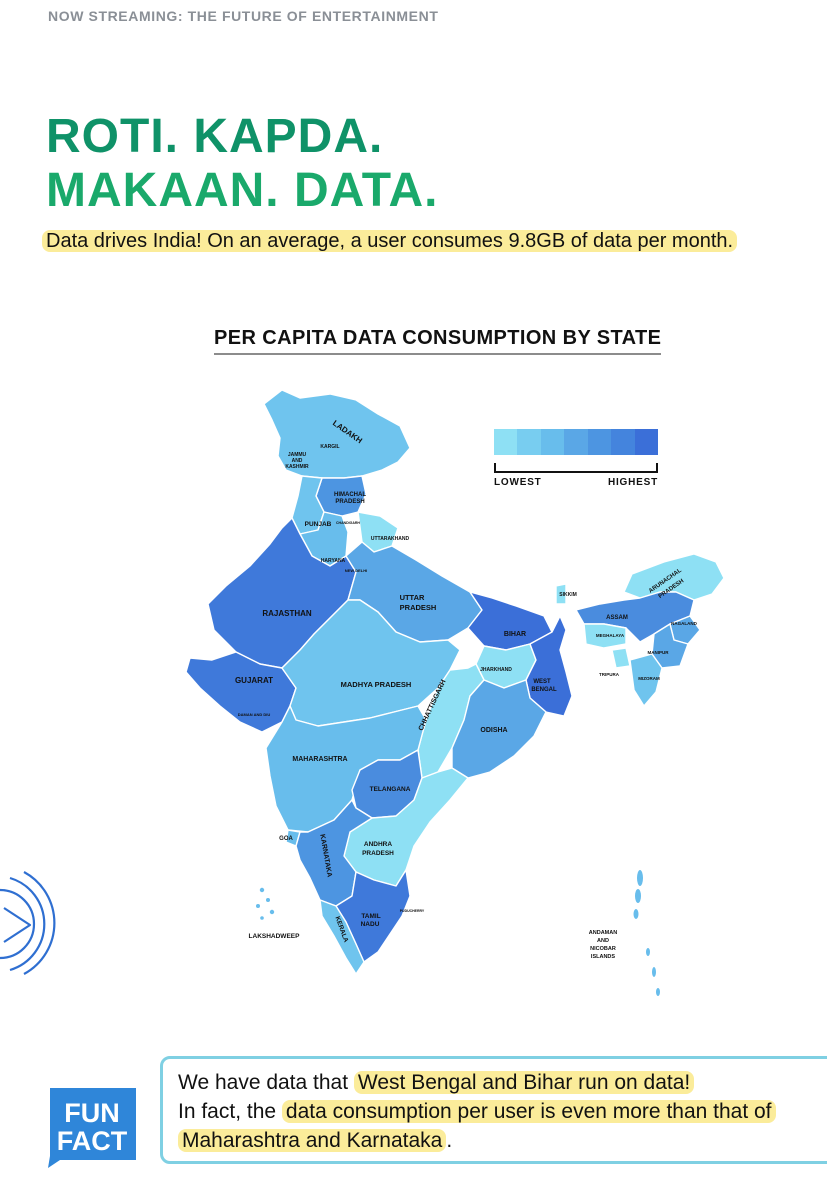 Image resolution: width=827 pixels, height=1200 pixels. Describe the element at coordinates (297, 455) in the screenshot. I see `label-jammu: JAMMU` at that location.